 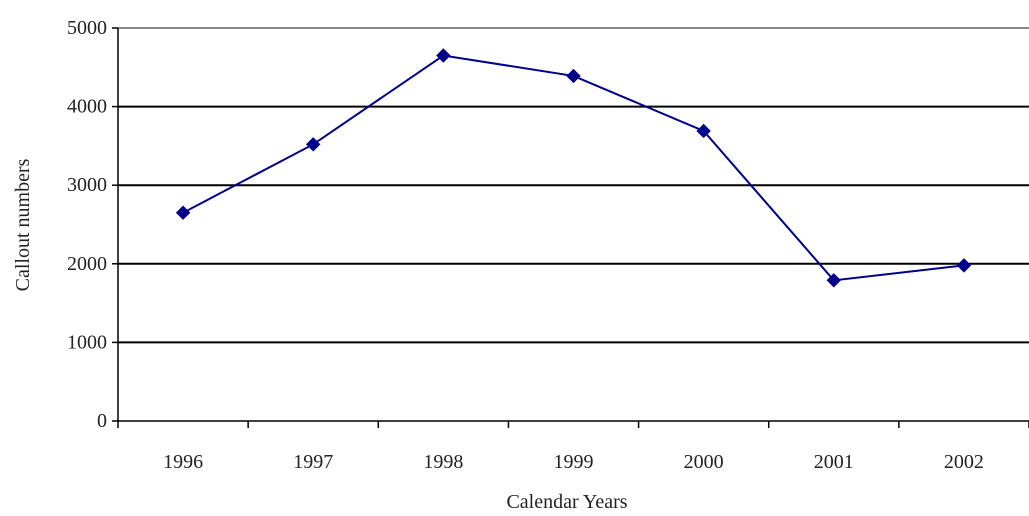 What do you see at coordinates (102, 421) in the screenshot?
I see `y-tick-label: 0` at bounding box center [102, 421].